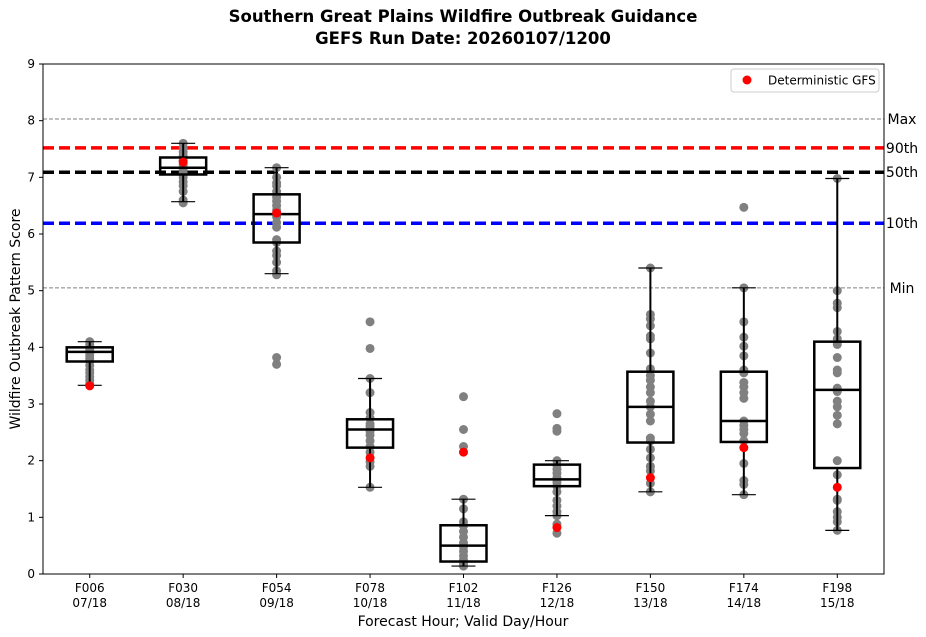 The height and width of the screenshot is (637, 926). I want to click on legend-label-deterministic: Deterministic GFS, so click(822, 81).